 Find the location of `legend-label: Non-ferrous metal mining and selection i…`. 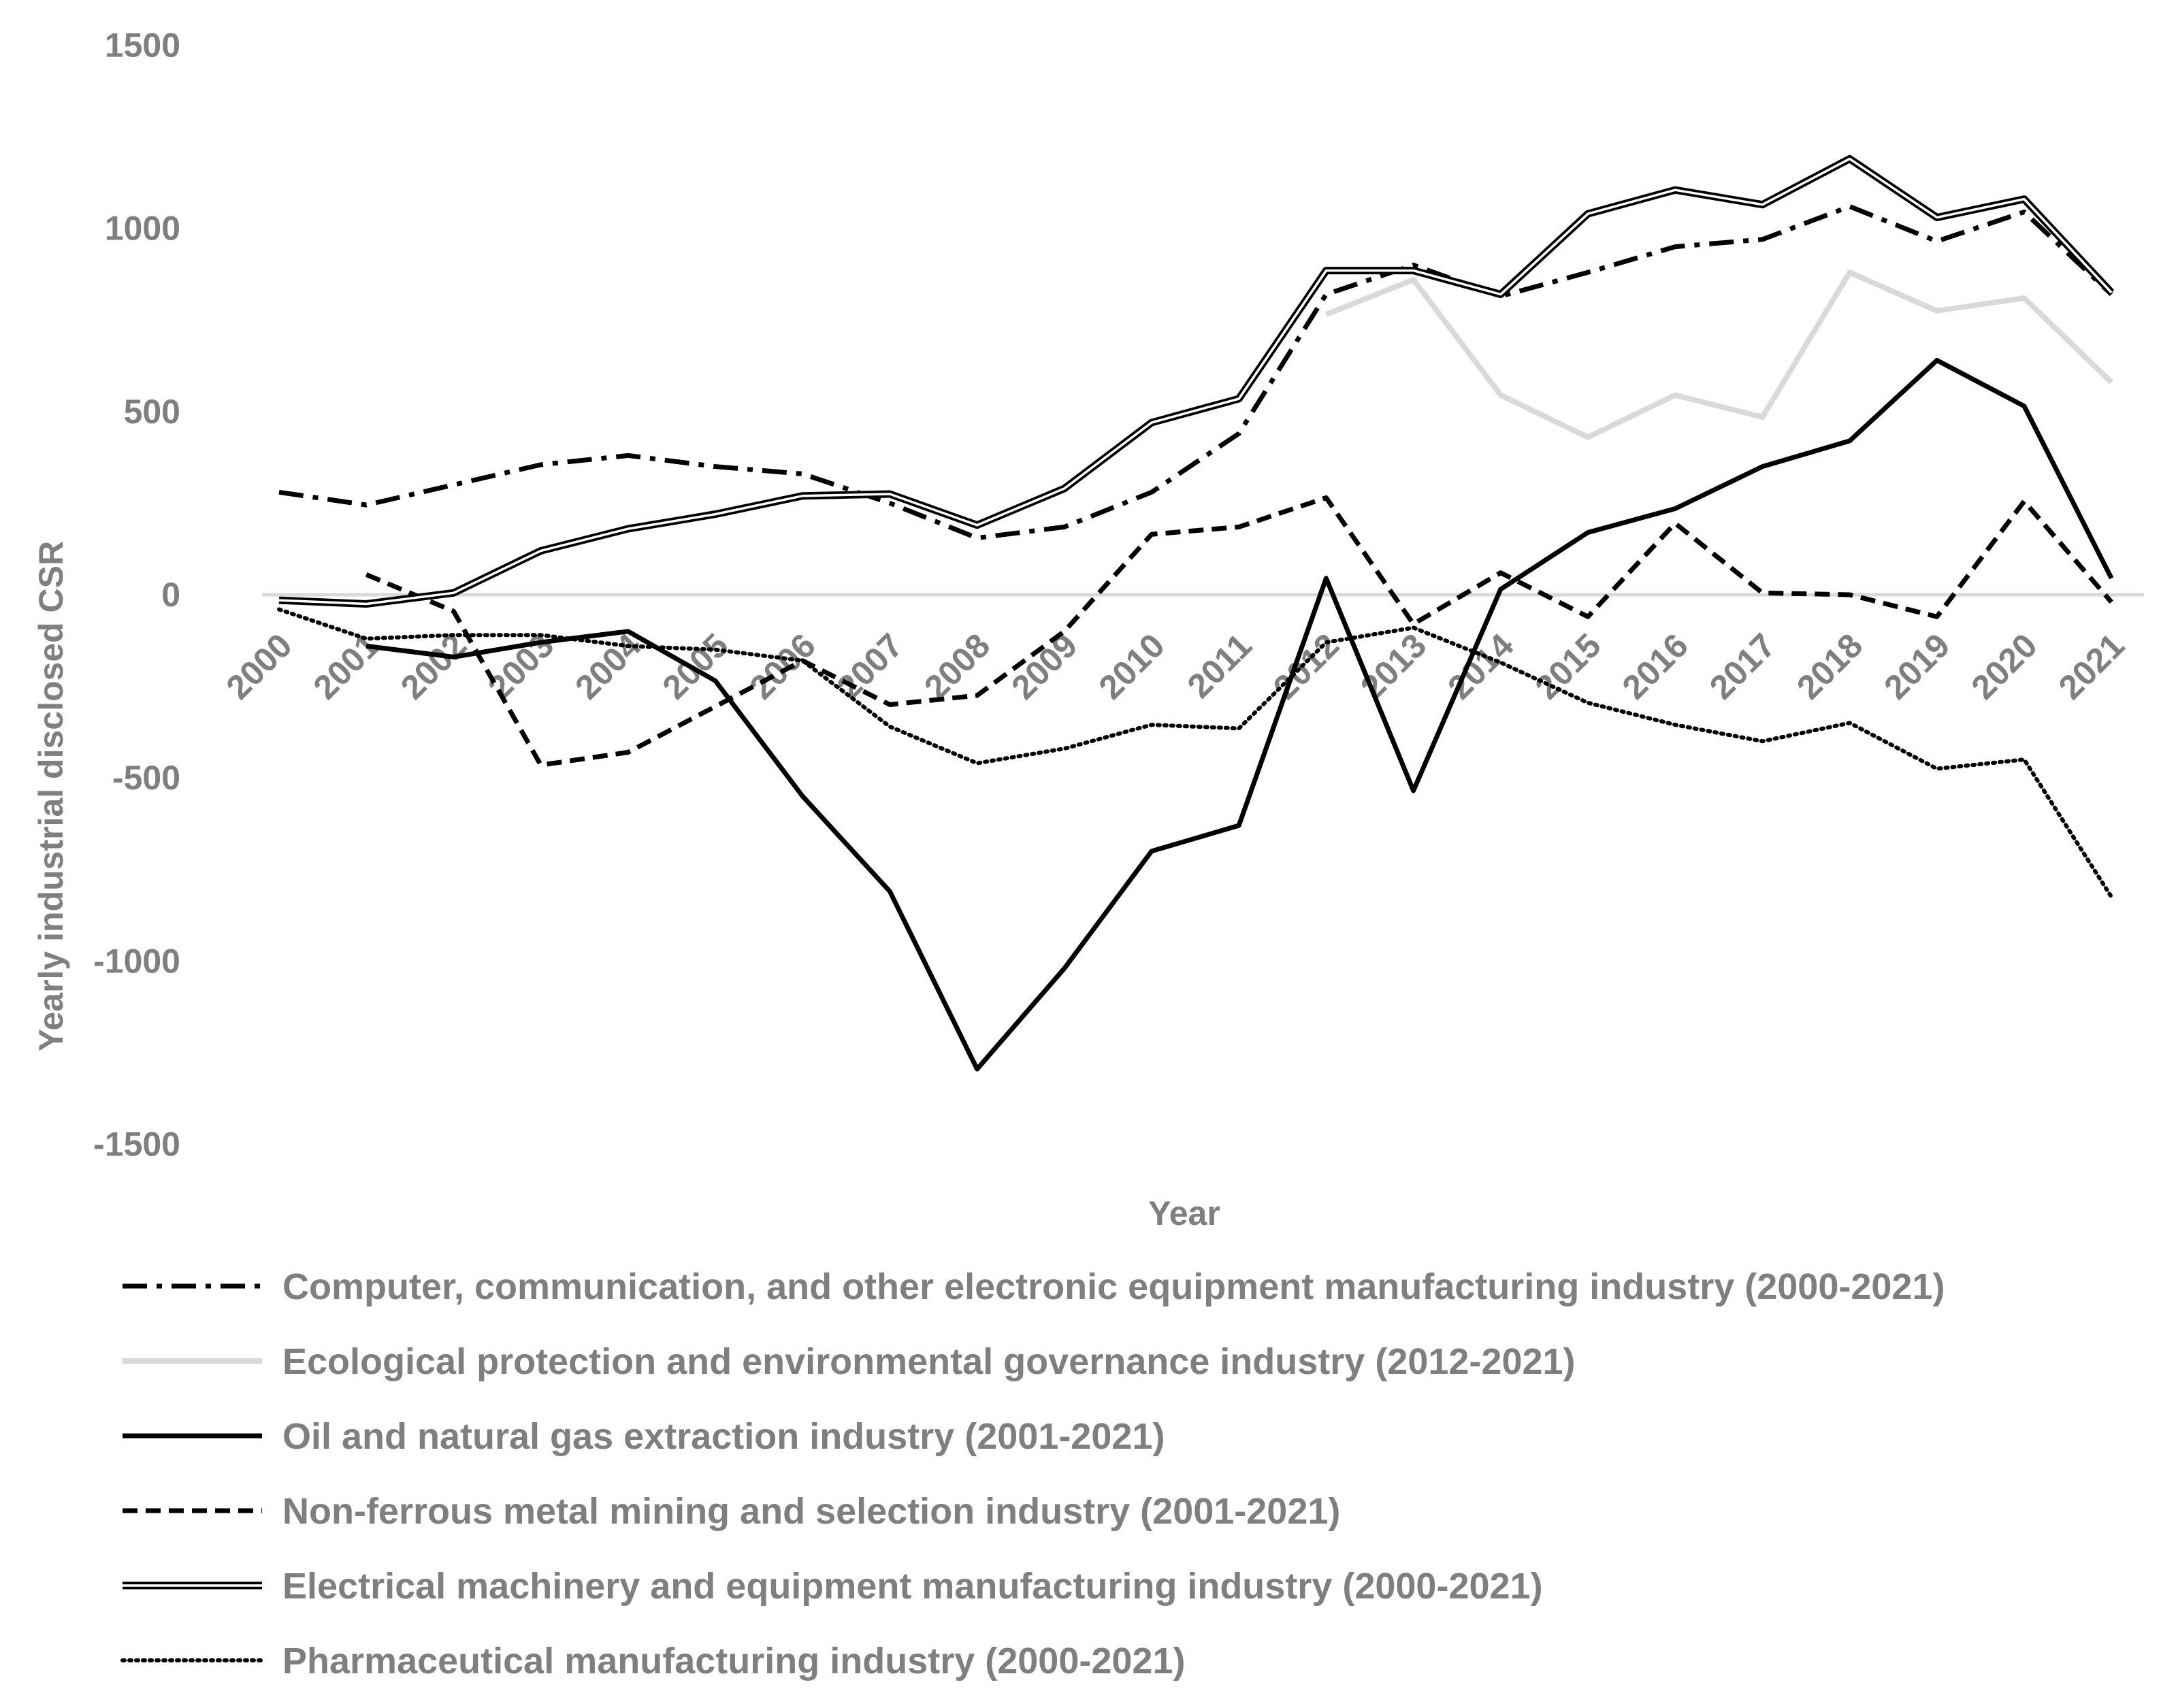

legend-label: Non-ferrous metal mining and selection i… is located at coordinates (811, 1511).